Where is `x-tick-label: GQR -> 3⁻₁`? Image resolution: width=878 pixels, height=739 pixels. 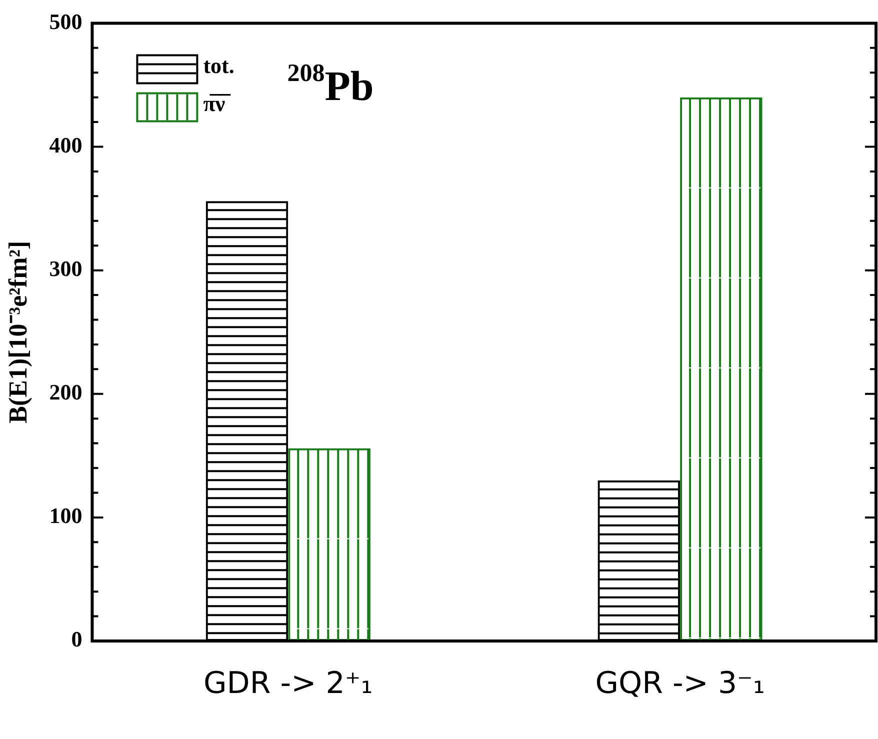 x-tick-label: GQR -> 3⁻₁ is located at coordinates (680, 683).